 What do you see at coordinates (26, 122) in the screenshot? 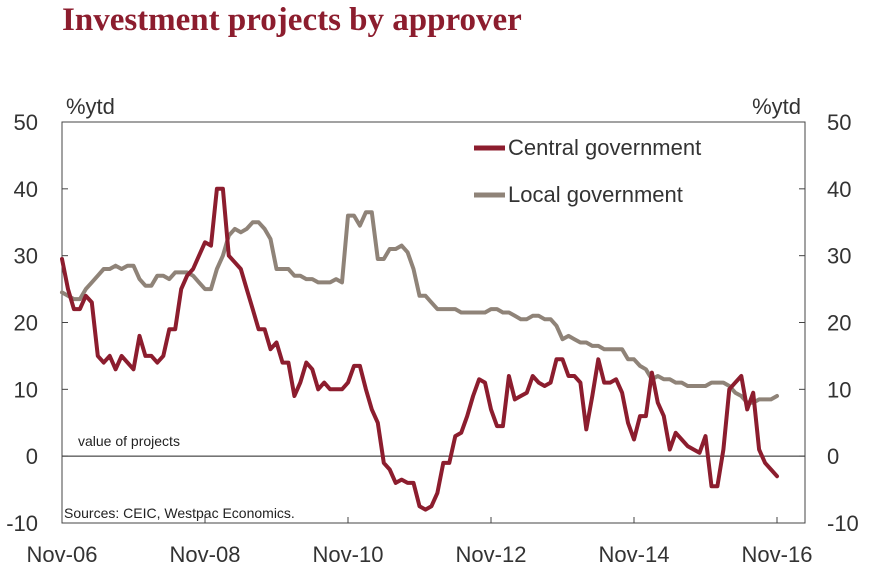
I see `y-tick-label-left: 50` at bounding box center [26, 122].